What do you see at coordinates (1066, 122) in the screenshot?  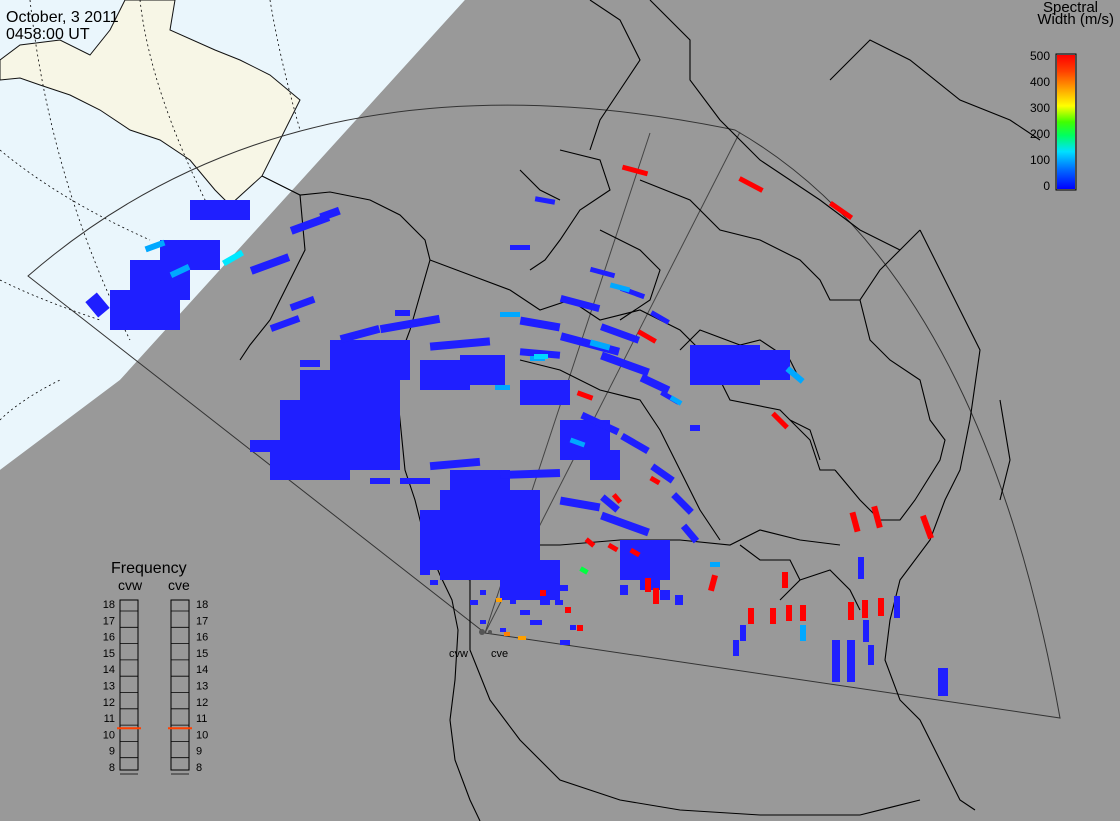 I see `colorbar-gradient` at bounding box center [1066, 122].